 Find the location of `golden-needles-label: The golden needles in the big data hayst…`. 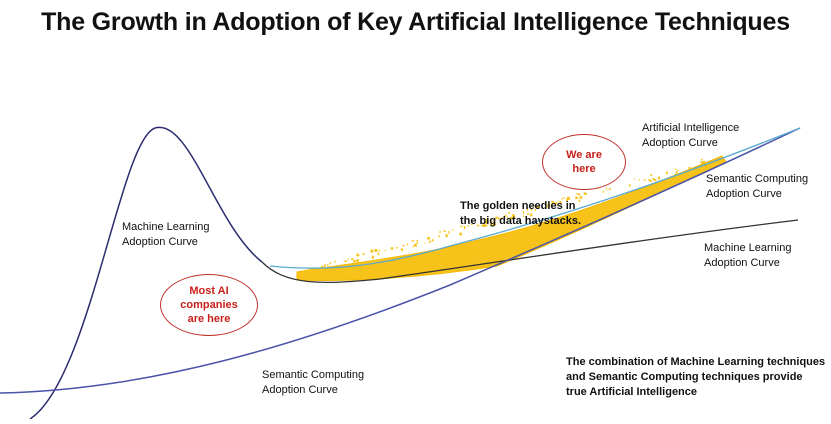

golden-needles-label: The golden needles in the big data hayst… is located at coordinates (520, 214).